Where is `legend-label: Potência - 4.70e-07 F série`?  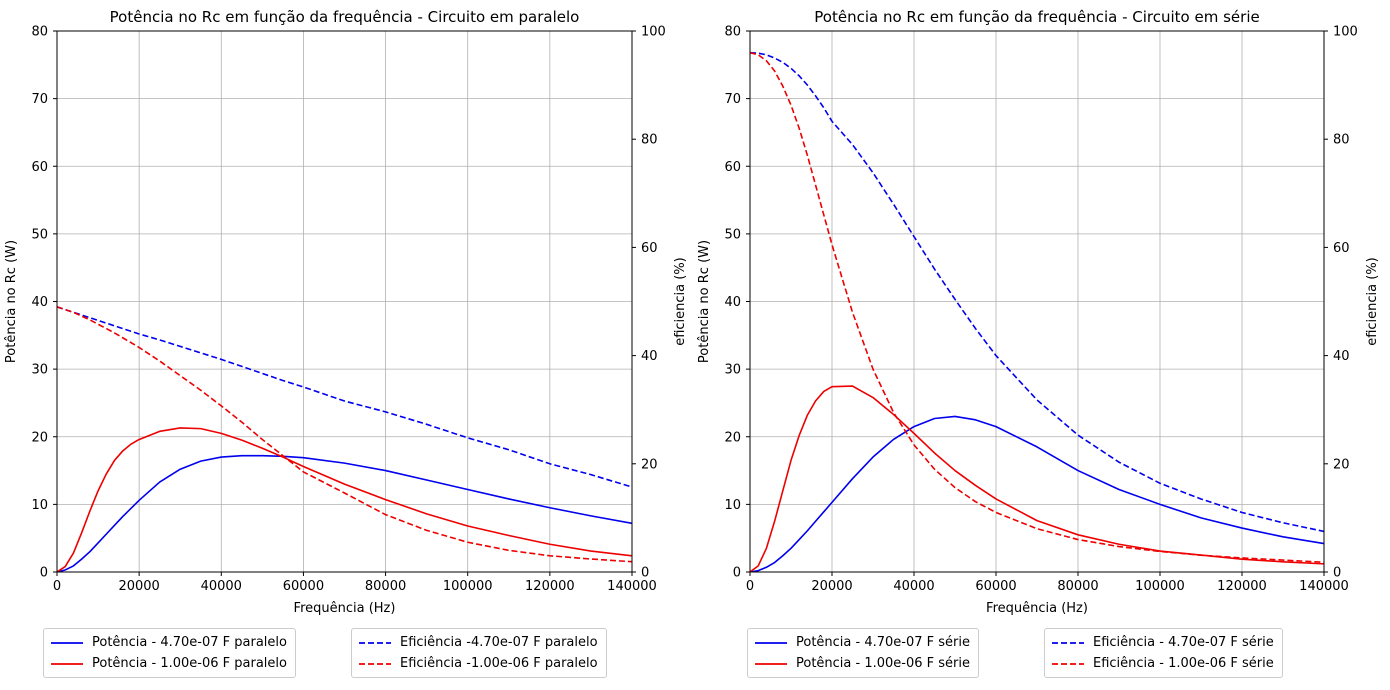
legend-label: Potência - 4.70e-07 F série is located at coordinates (883, 642).